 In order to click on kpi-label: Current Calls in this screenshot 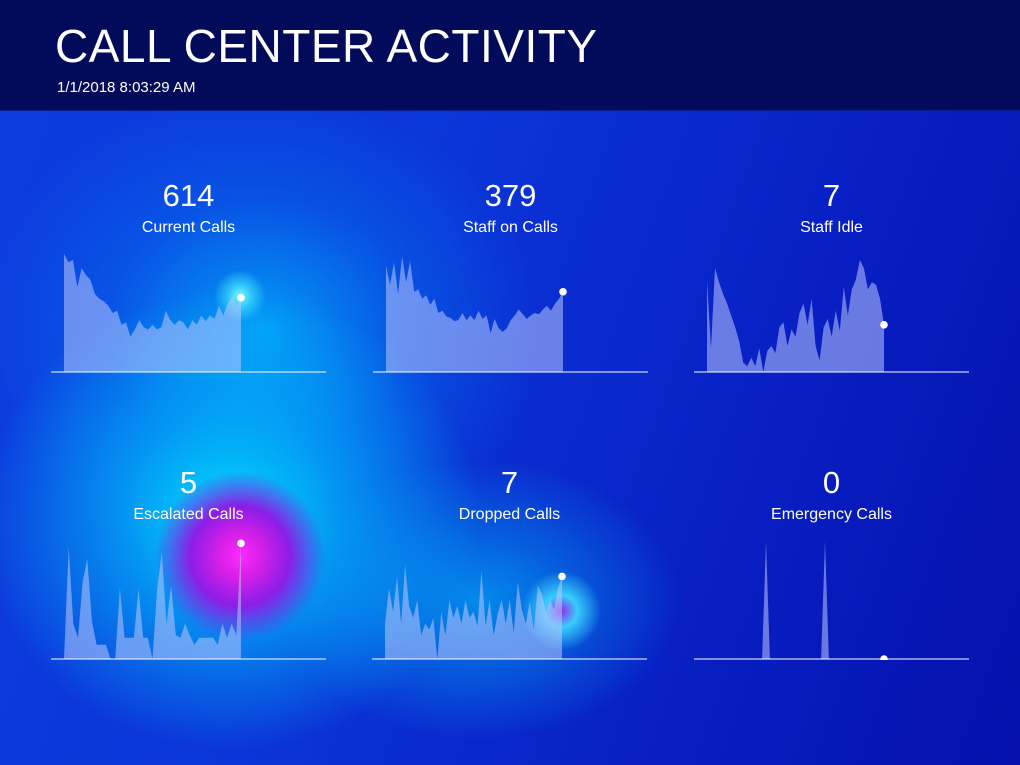, I will do `click(188, 227)`.